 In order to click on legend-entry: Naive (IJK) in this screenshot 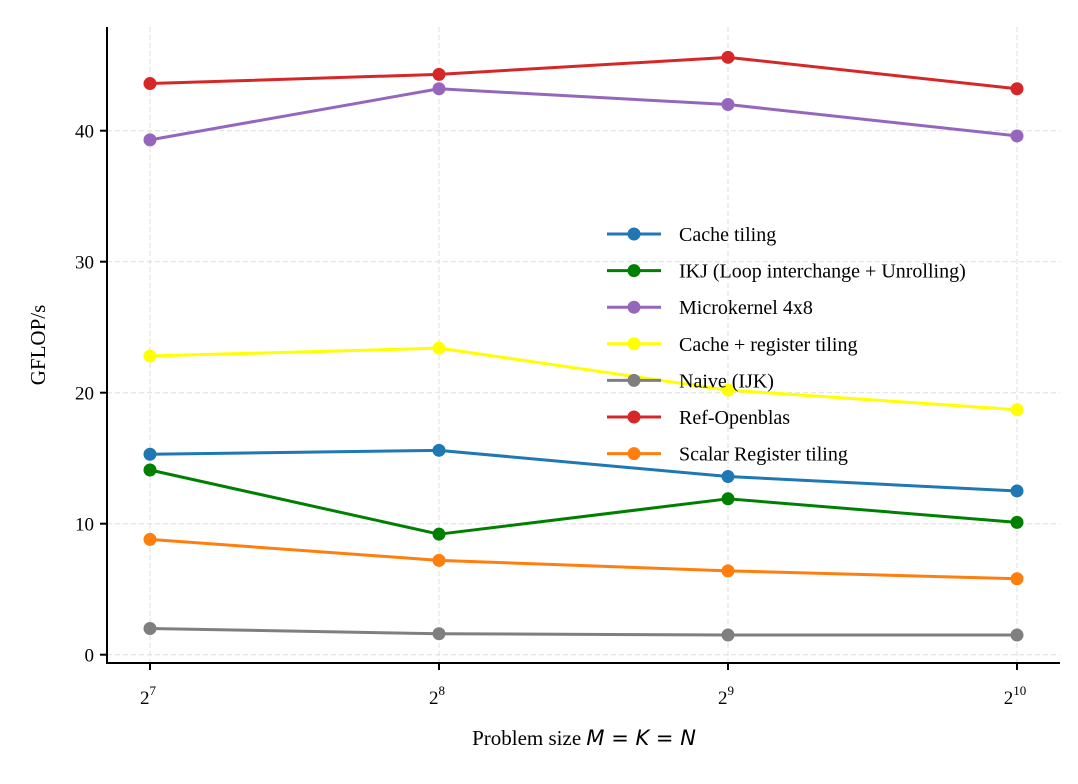, I will do `click(690, 381)`.